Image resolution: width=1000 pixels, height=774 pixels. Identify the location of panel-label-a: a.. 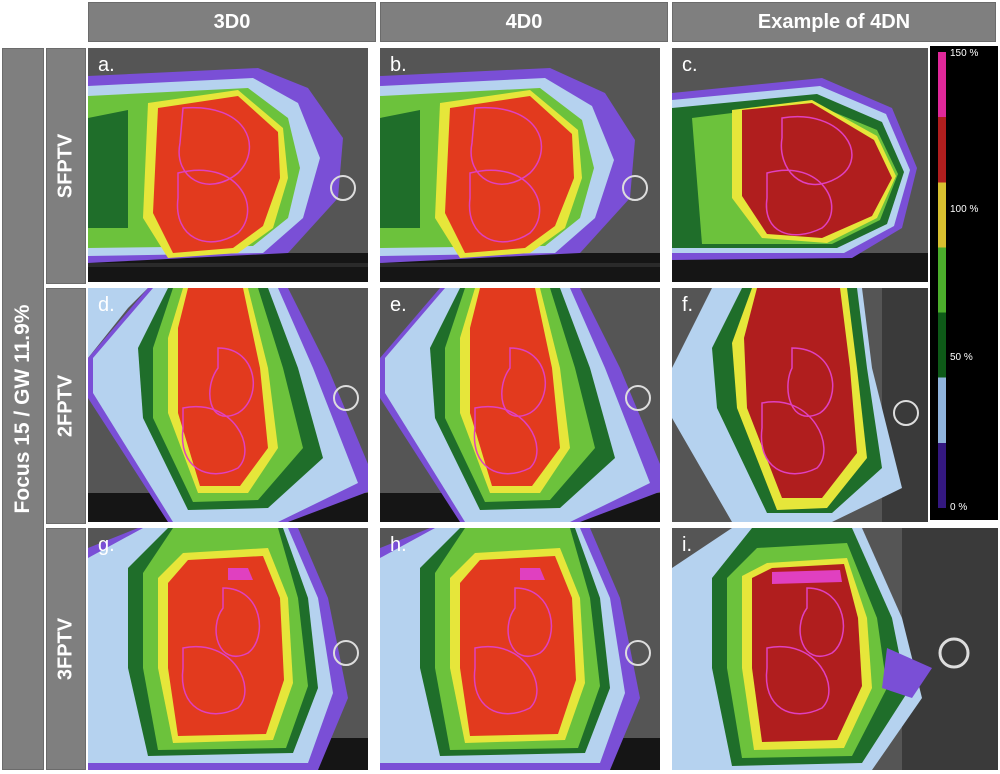
(106, 65).